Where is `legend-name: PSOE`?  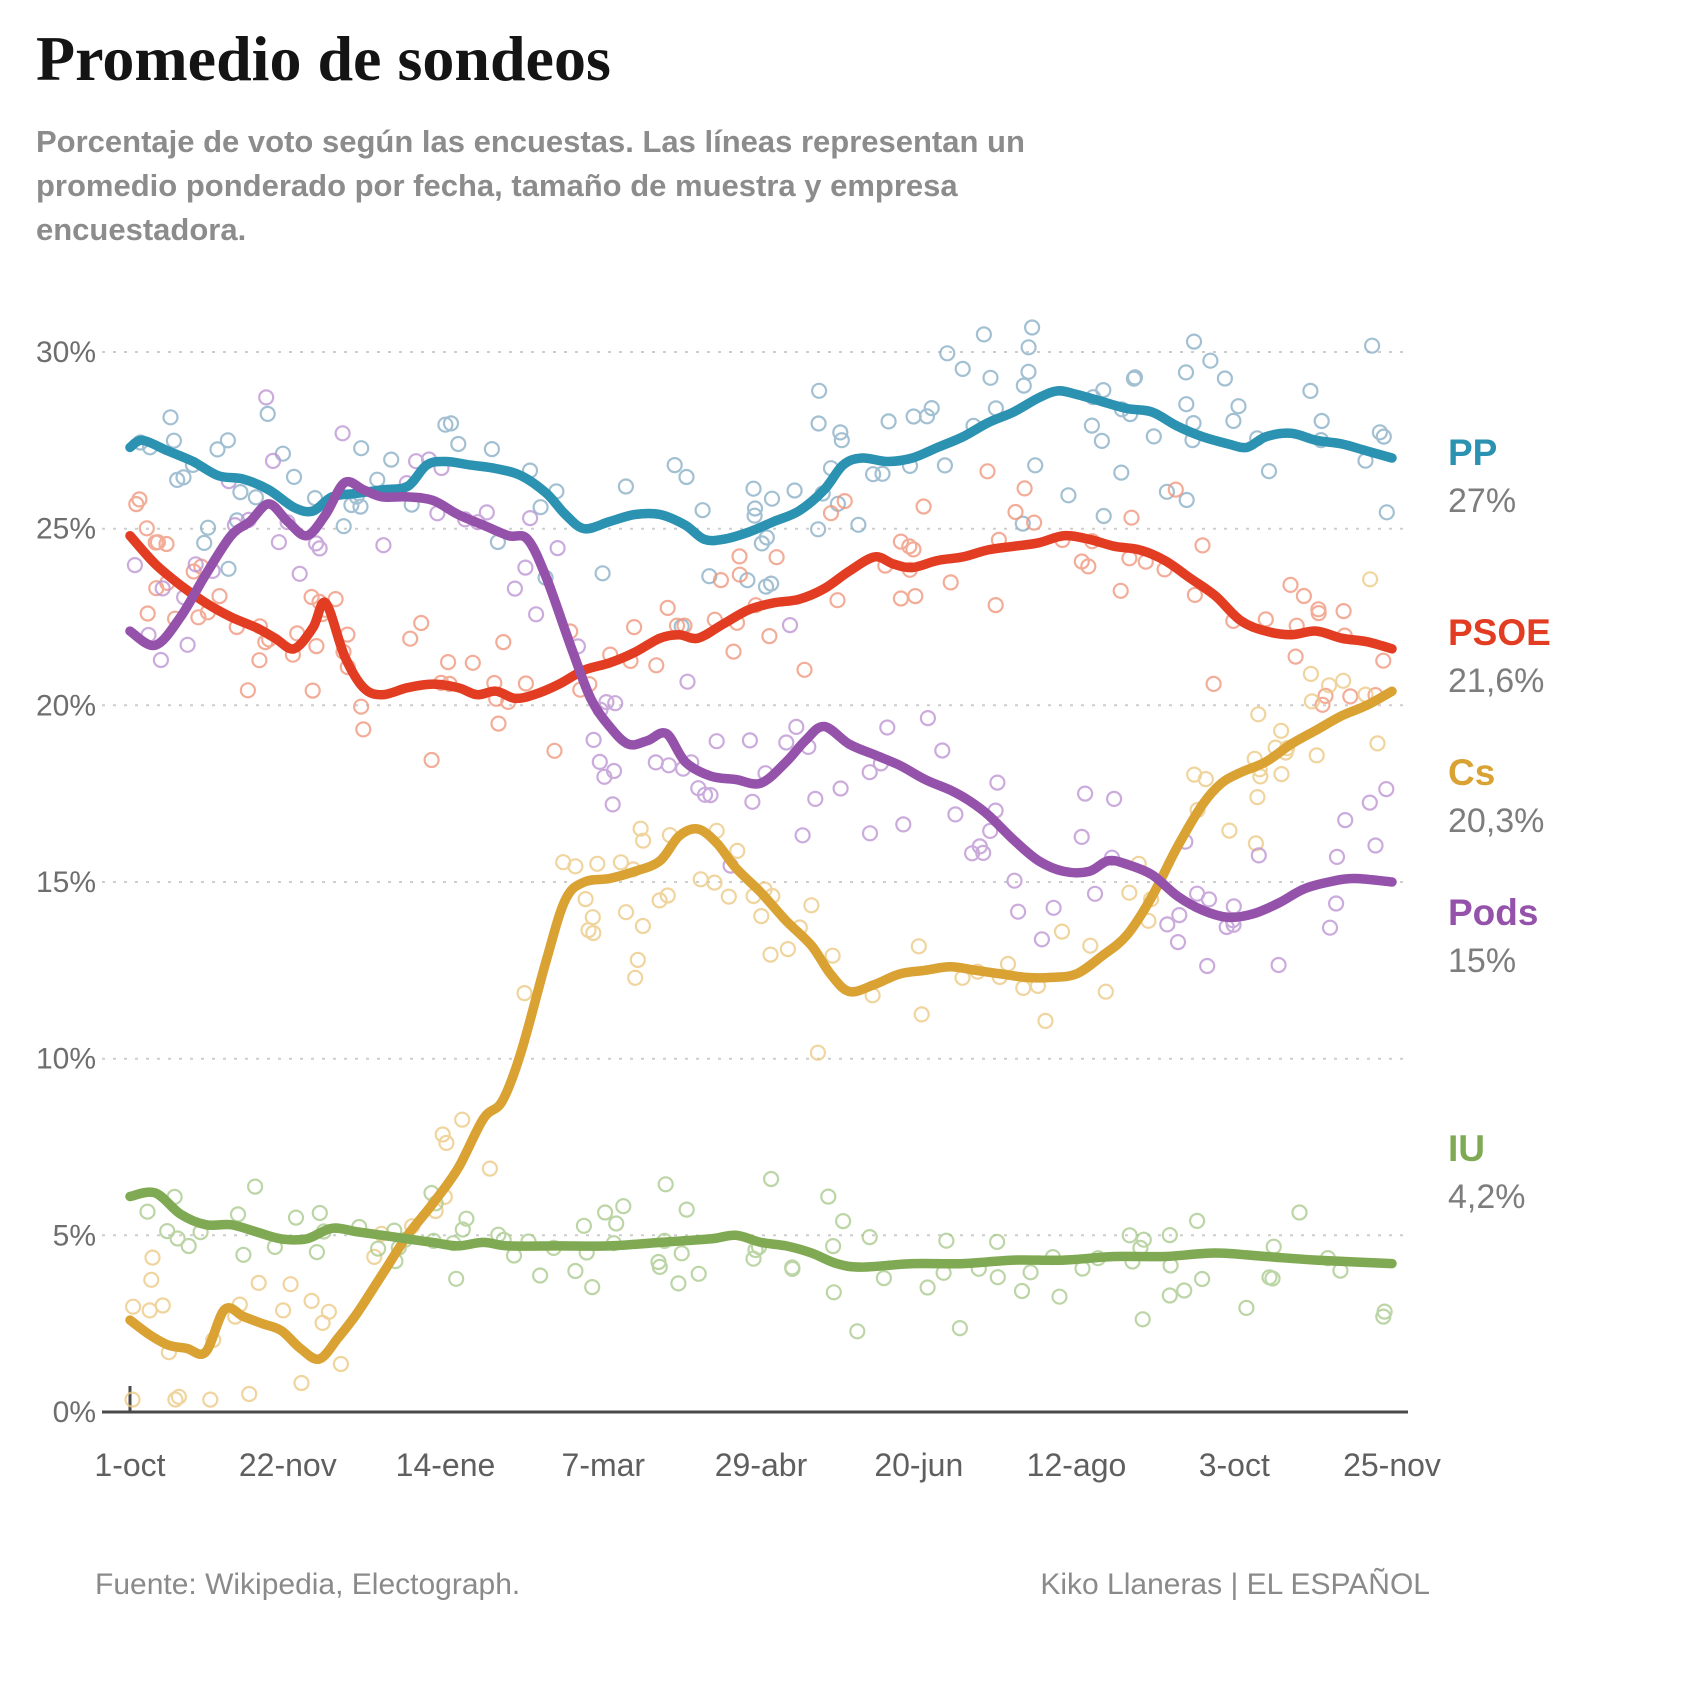
legend-name: PSOE is located at coordinates (1499, 632).